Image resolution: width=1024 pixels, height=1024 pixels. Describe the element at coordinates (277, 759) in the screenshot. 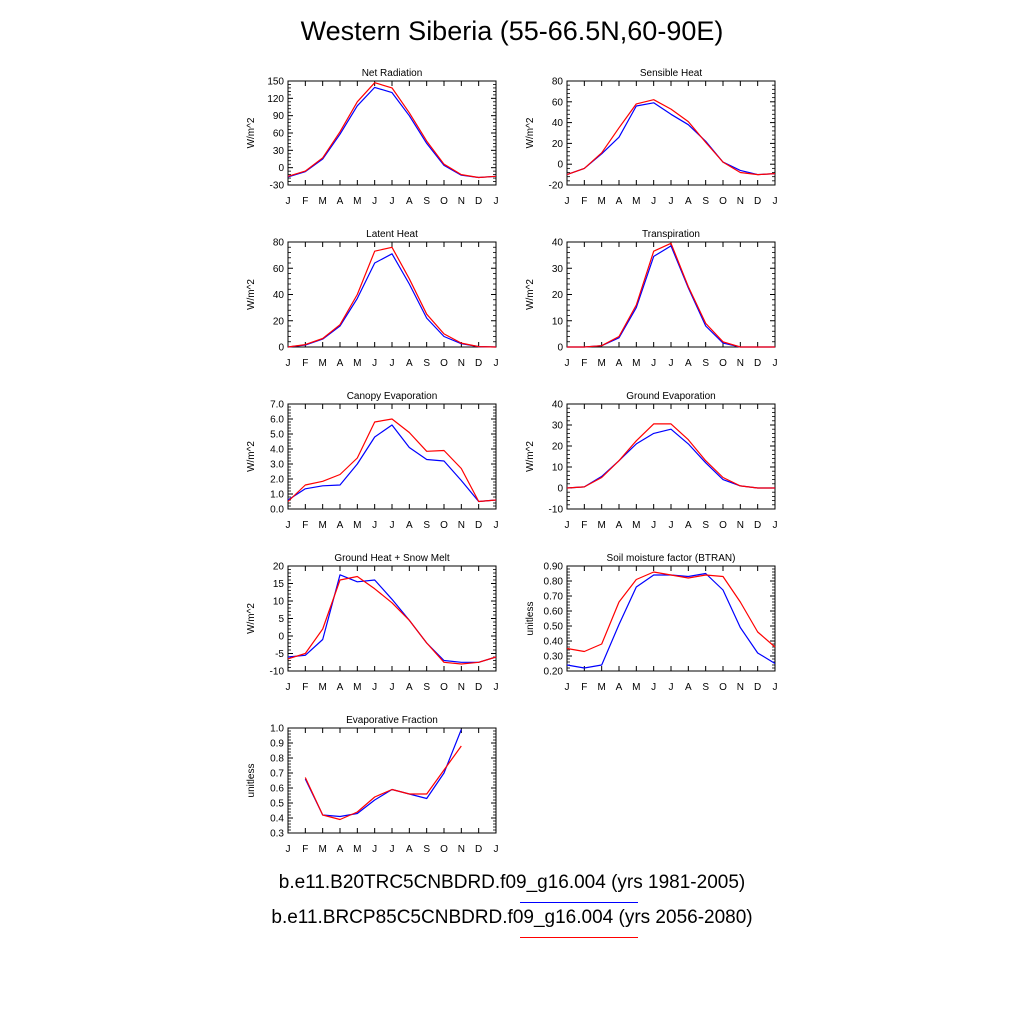

I see `y-tick-label: 0.8` at that location.